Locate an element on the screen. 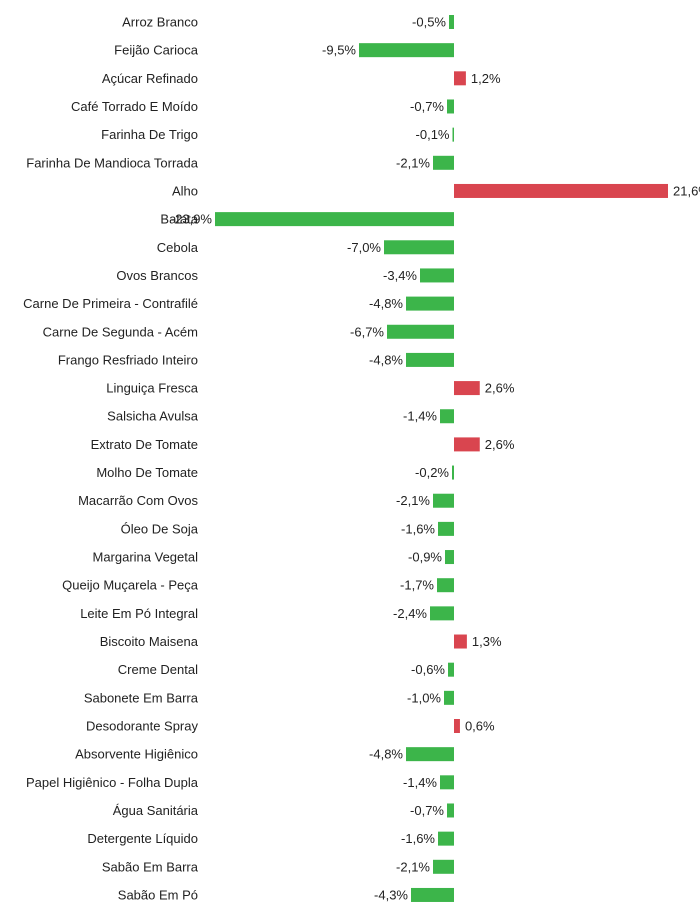 This screenshot has height=915, width=700. category-label: Desodorante Spray is located at coordinates (142, 726).